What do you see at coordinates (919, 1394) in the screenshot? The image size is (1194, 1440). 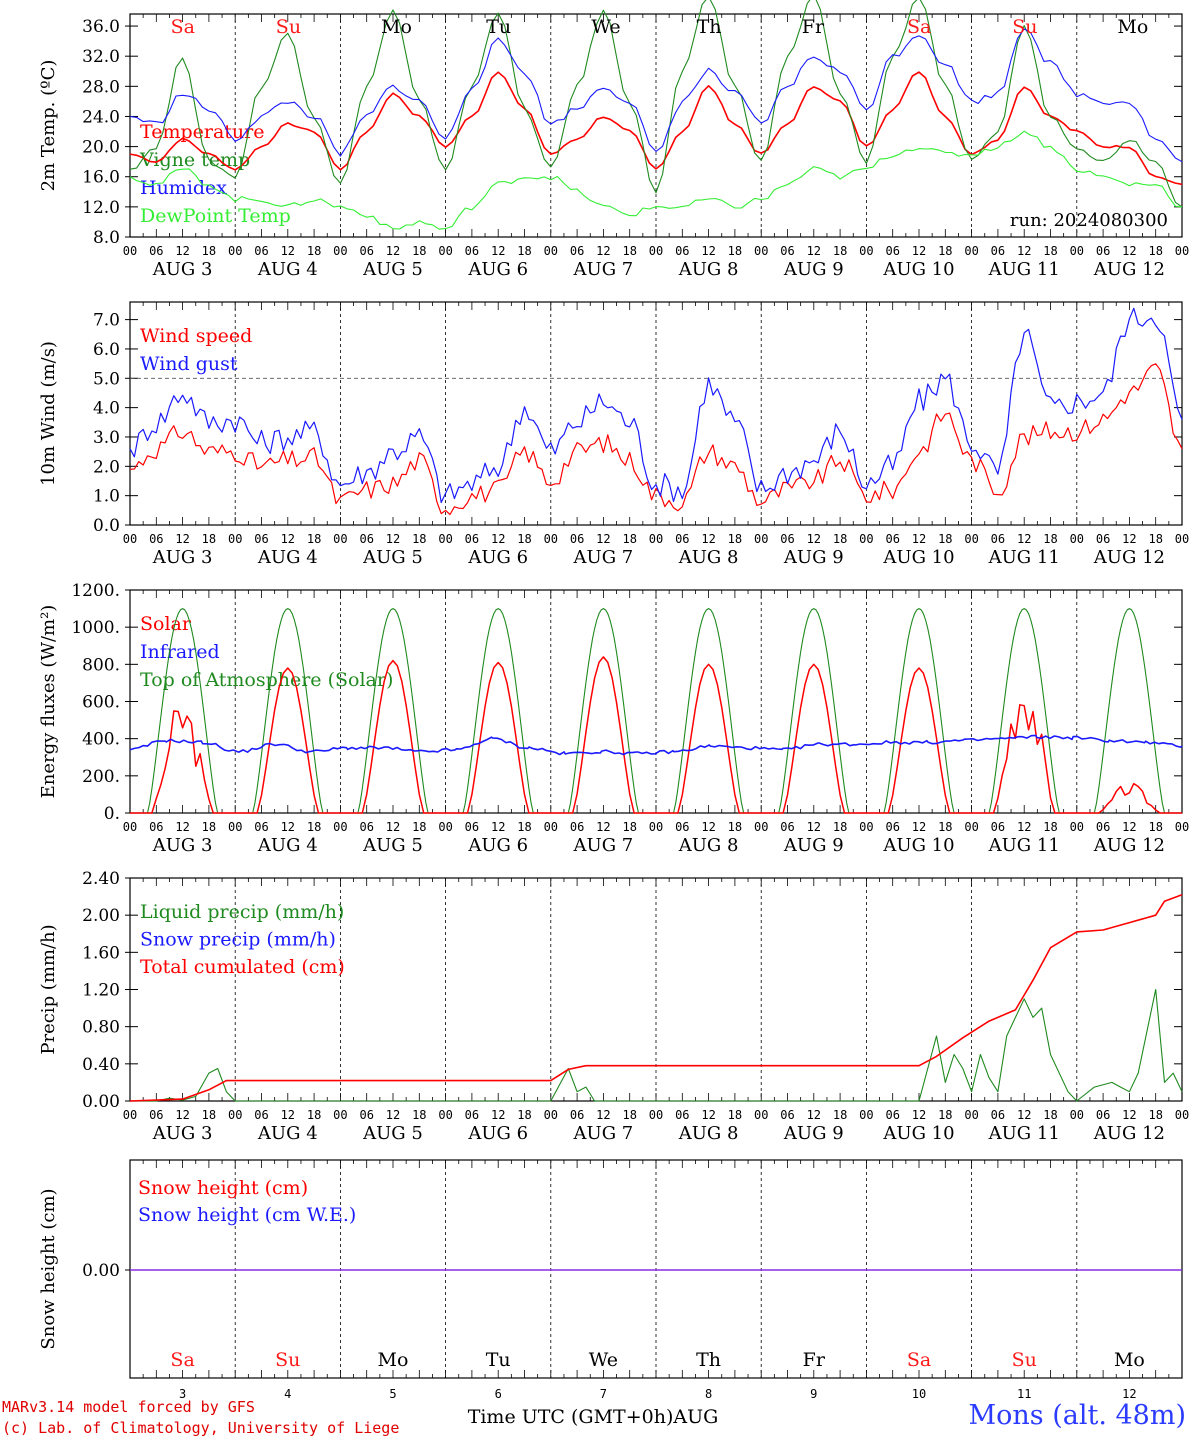 I see `day-number-label: 10` at bounding box center [919, 1394].